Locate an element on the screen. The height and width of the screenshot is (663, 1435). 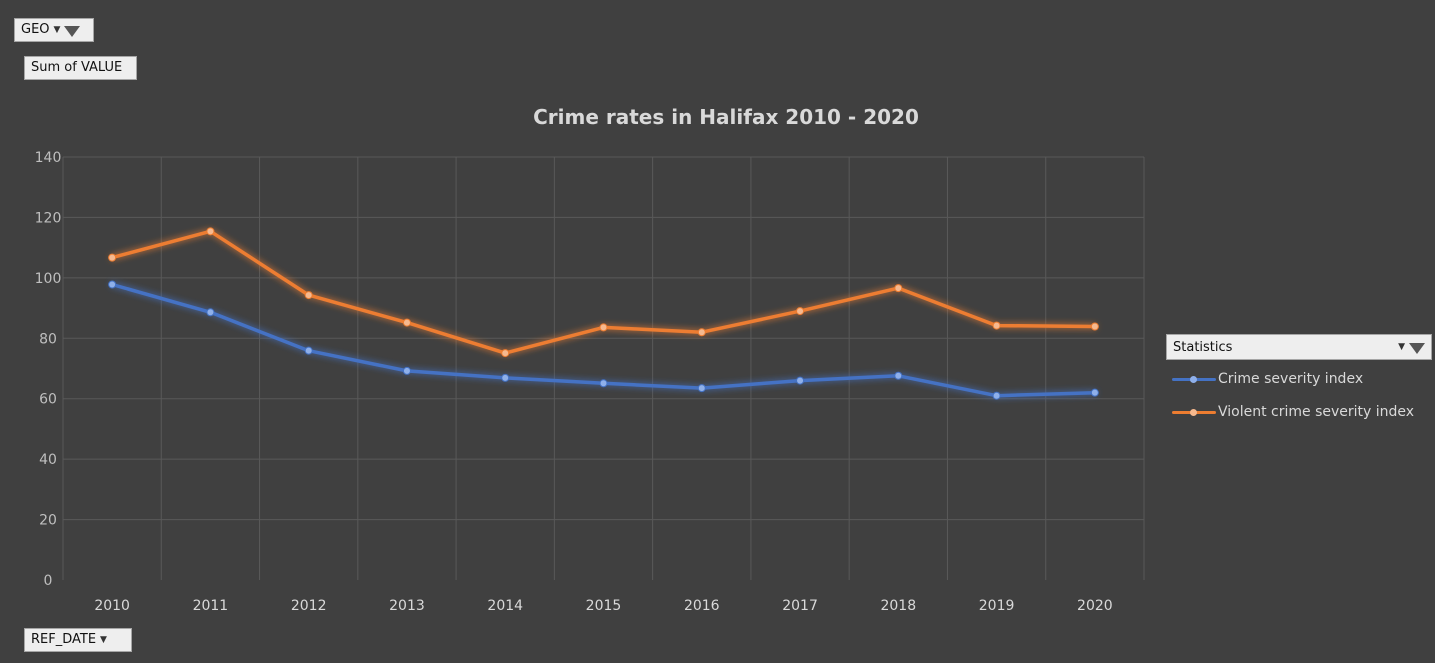
y-axis-tick-labels: 0 20 40 60 80 100 120 140 is located at coordinates (48, 369).